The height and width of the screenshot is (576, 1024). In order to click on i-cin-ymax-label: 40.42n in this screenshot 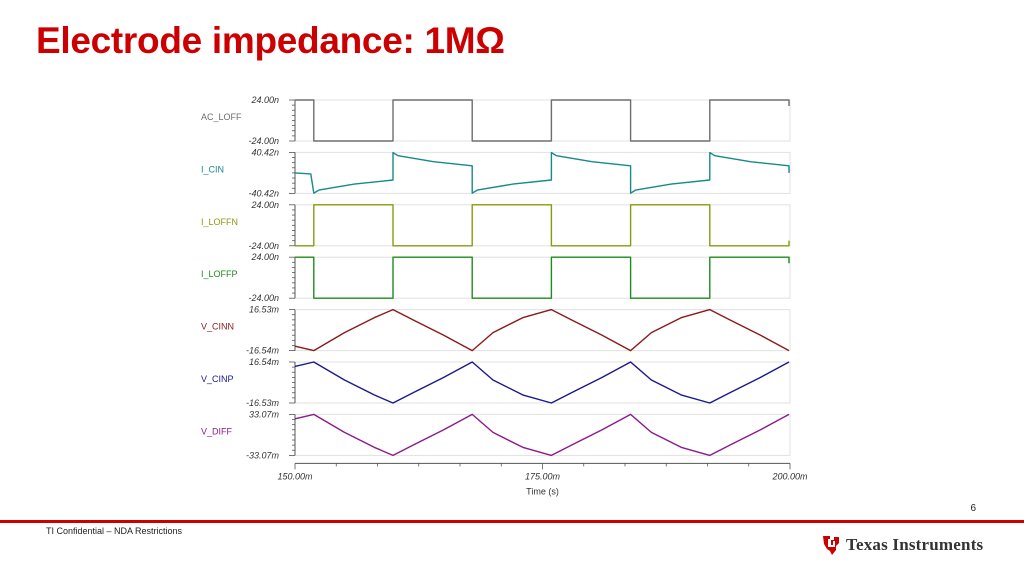, I will do `click(265, 152)`.